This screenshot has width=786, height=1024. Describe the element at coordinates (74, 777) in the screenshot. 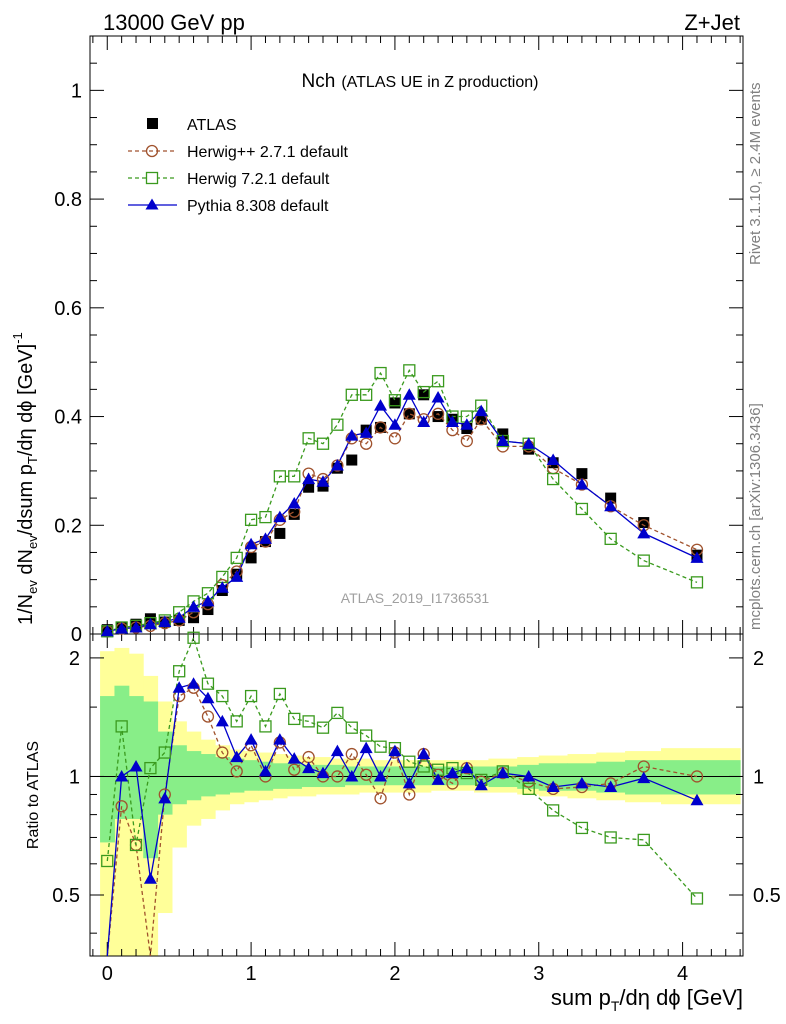

I see `ratio-tick-label-left: 1` at that location.